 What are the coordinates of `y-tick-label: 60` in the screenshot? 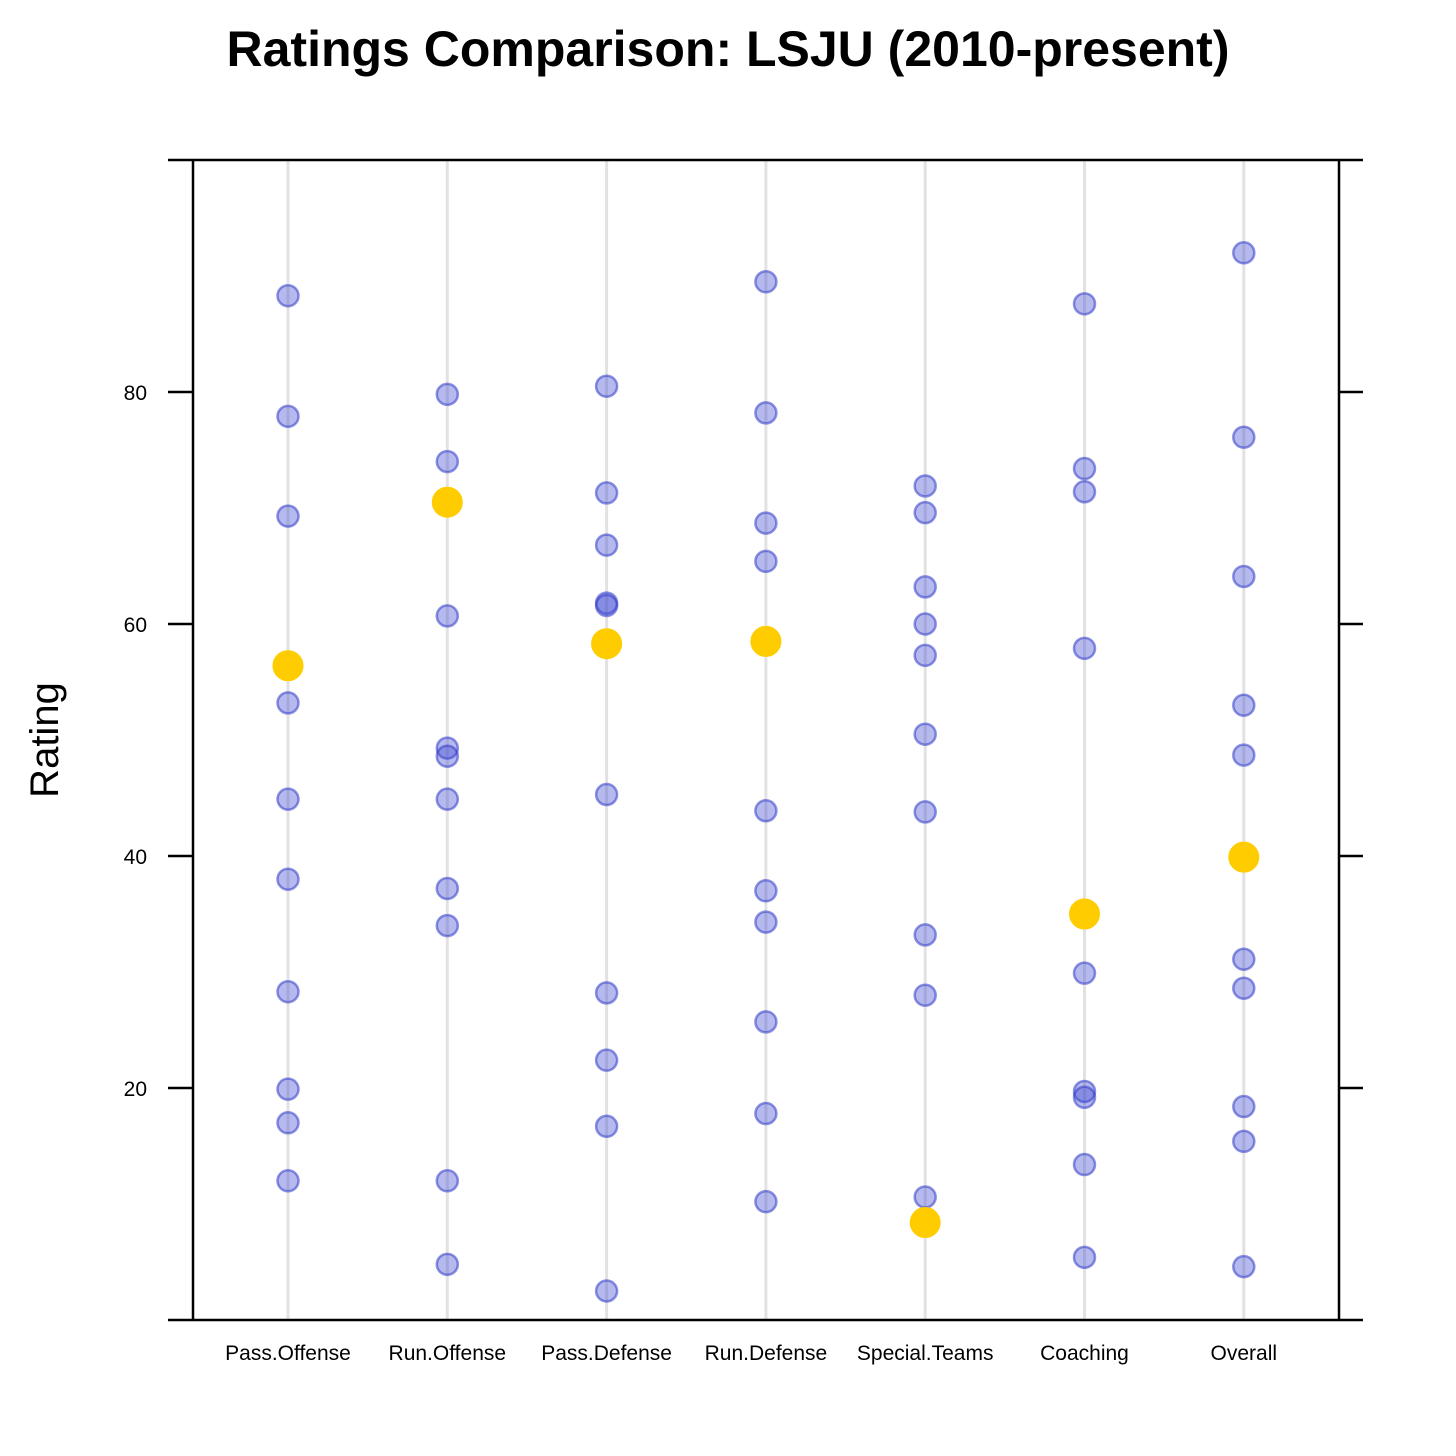 It's located at (135, 625).